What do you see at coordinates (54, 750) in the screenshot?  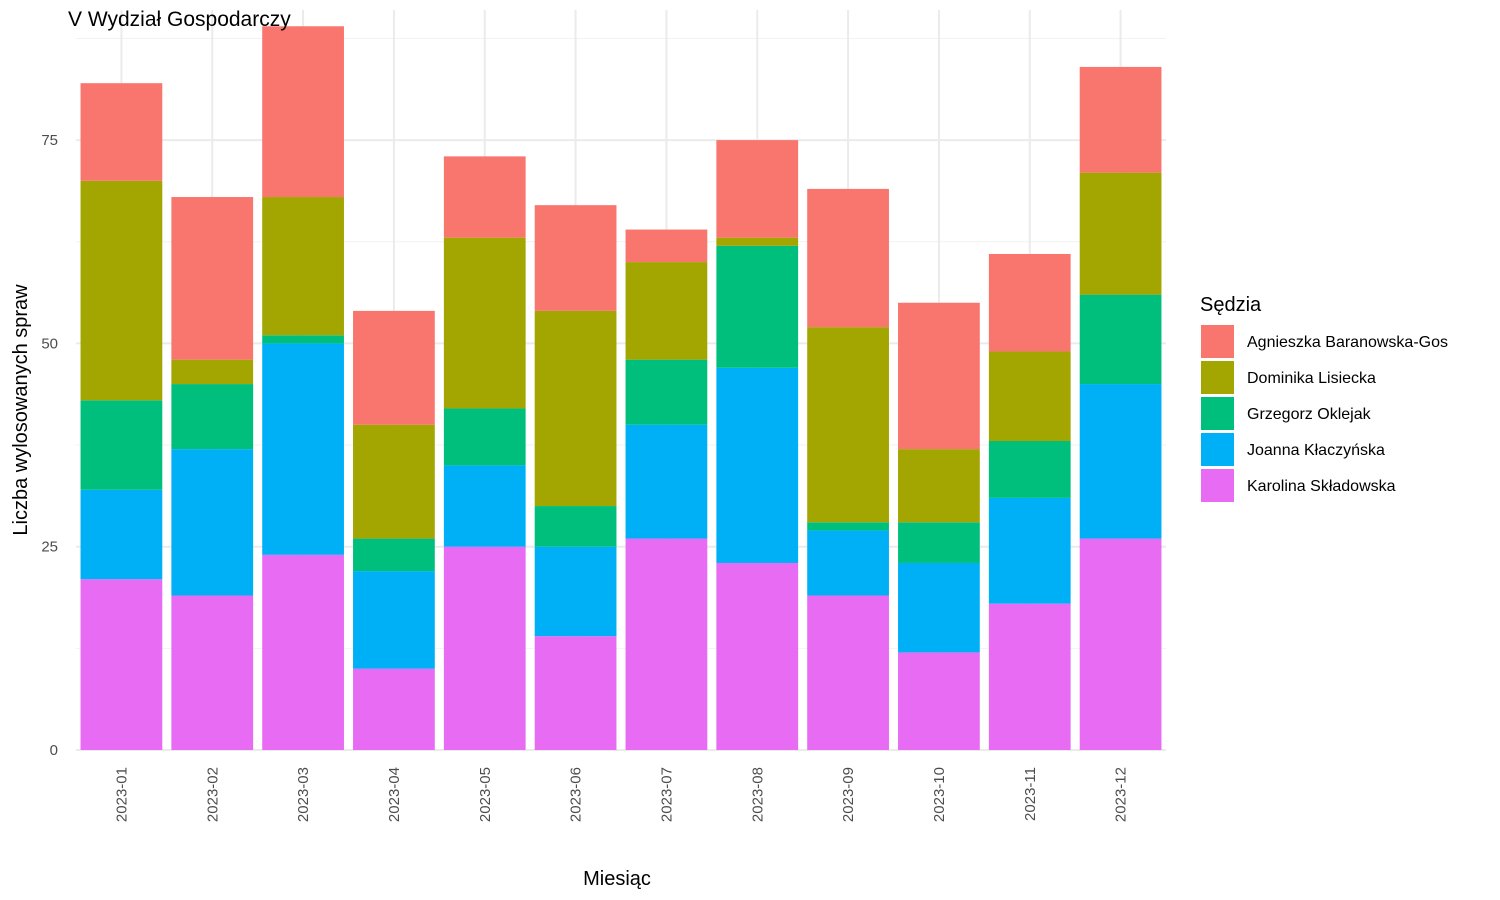 I see `y-tick-label: 0` at bounding box center [54, 750].